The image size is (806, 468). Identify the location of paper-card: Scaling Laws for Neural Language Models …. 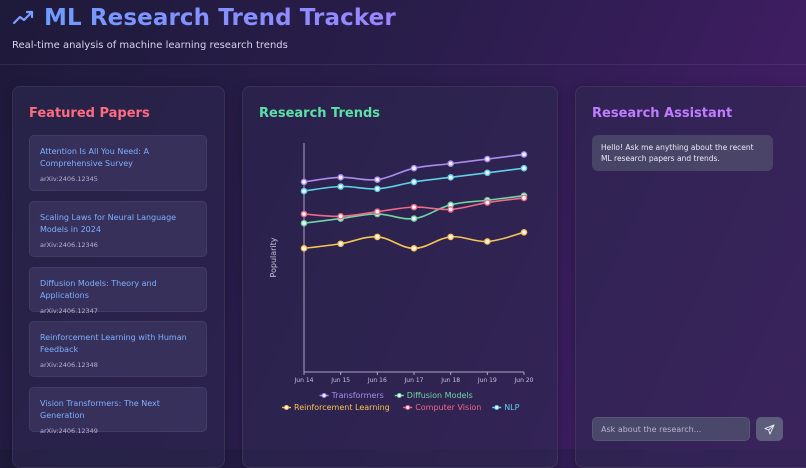
(118, 229).